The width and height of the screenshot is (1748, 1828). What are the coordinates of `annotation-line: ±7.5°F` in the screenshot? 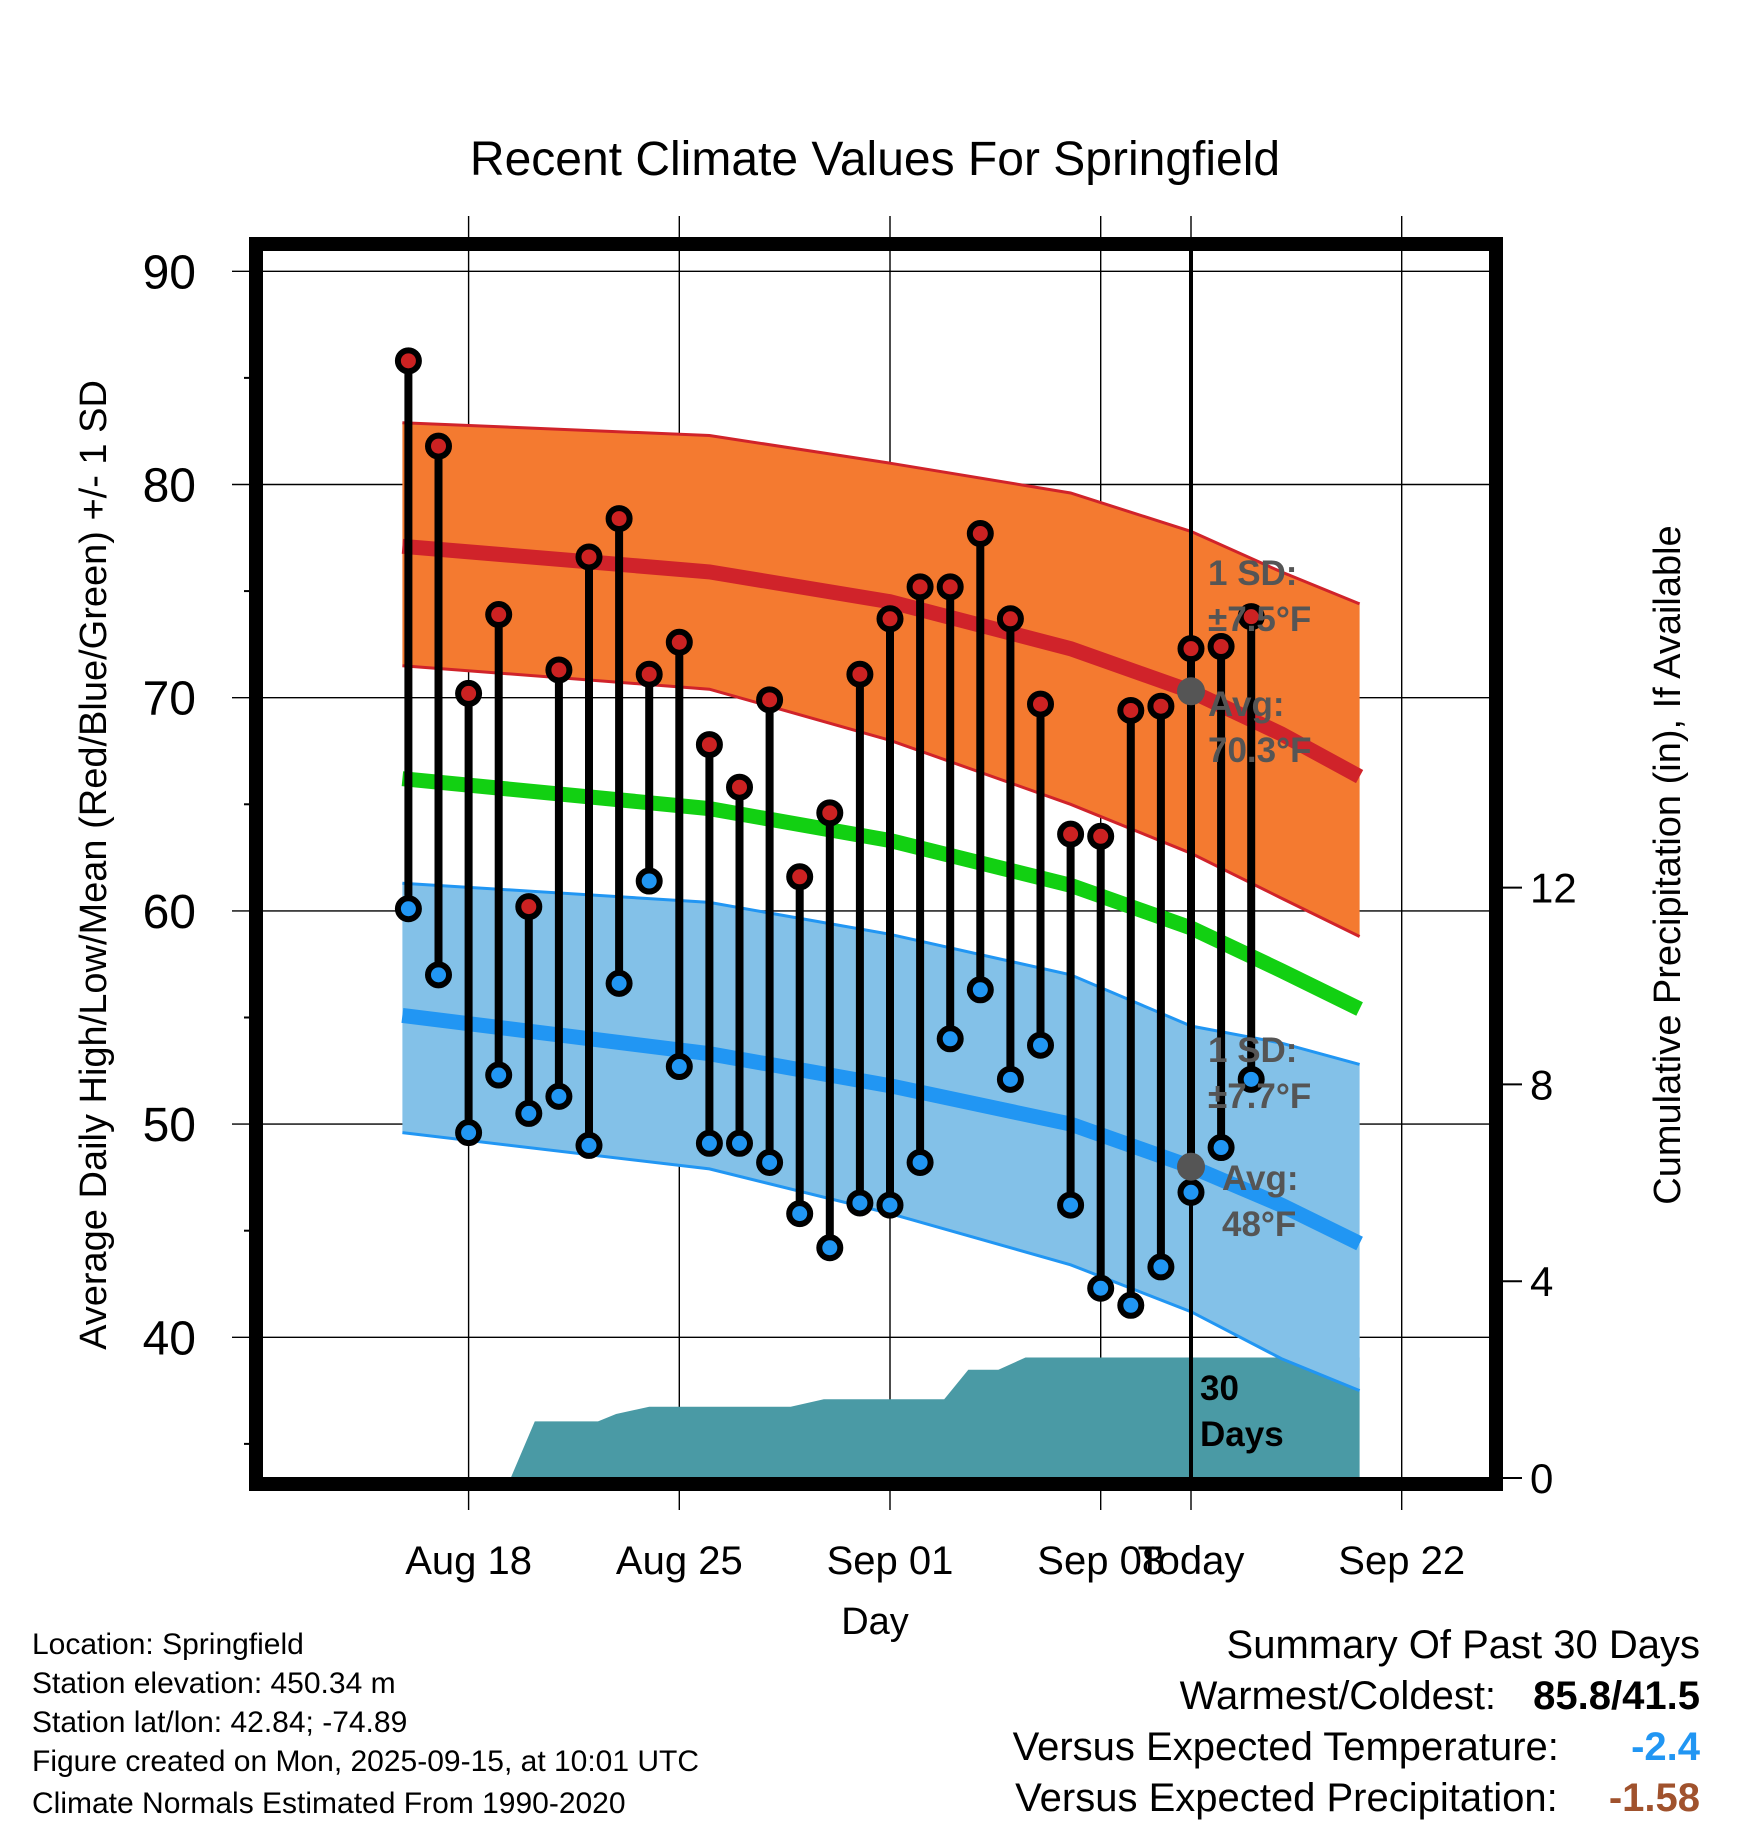 It's located at (1259, 619).